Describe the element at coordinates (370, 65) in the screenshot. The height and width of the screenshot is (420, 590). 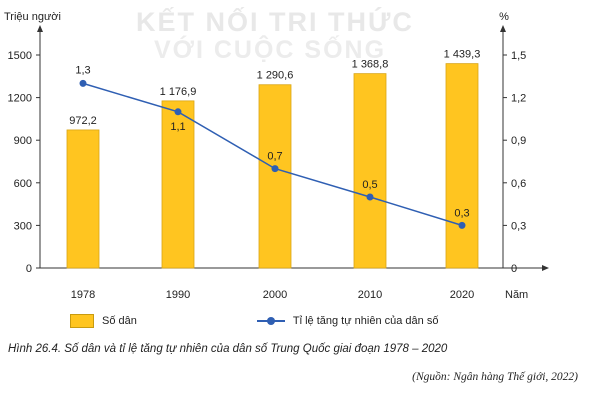
I see `population-value-label: 1 368,8` at that location.